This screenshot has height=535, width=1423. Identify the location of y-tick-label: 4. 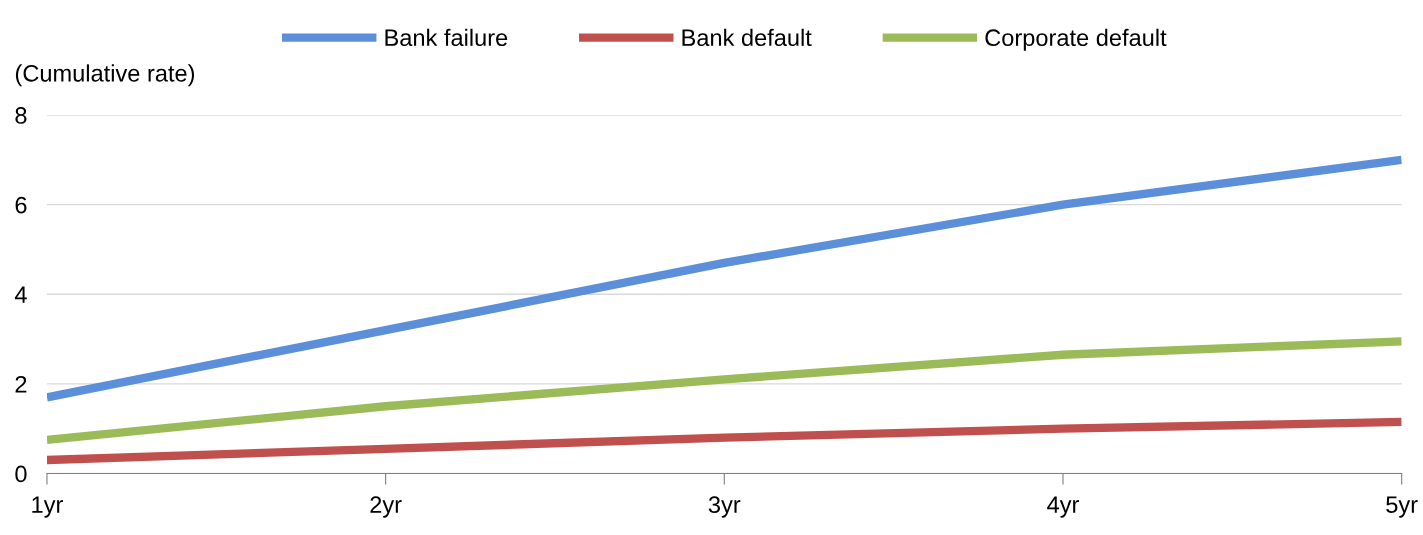
(20, 294).